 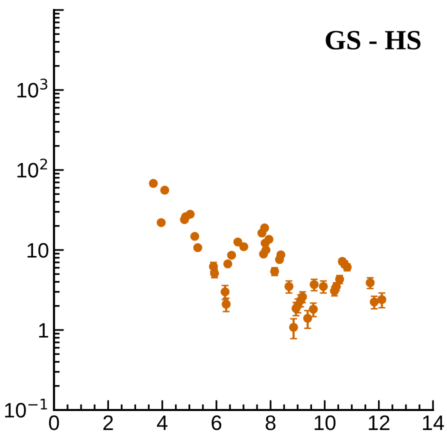 What do you see at coordinates (271, 422) in the screenshot?
I see `x-tick-label: 8` at bounding box center [271, 422].